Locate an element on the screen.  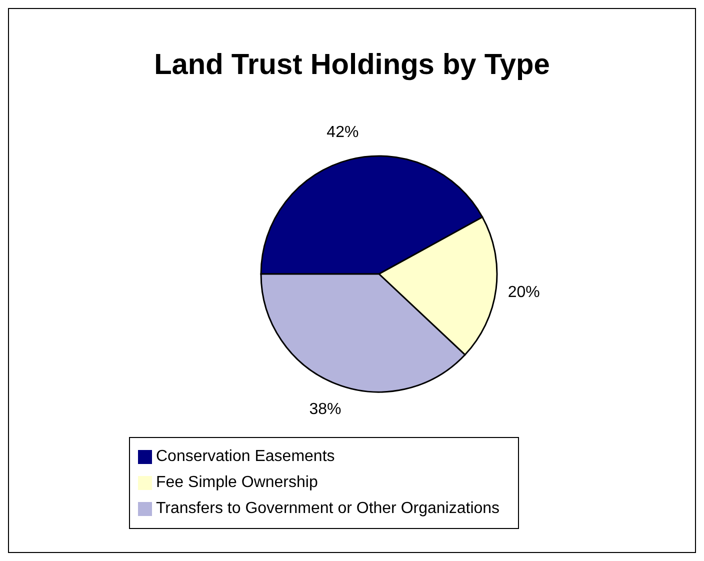
legend-label: Fee Simple Ownership is located at coordinates (237, 482).